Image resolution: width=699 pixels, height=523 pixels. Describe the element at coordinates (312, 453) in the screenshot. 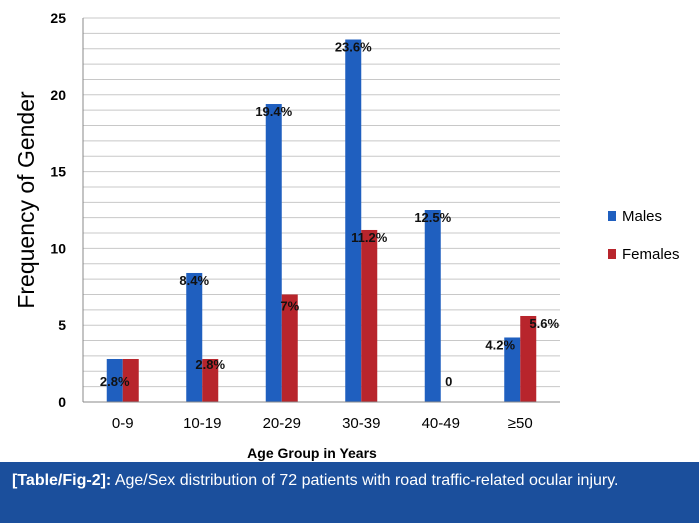

I see `x-axis-title: Age Group in Years` at that location.